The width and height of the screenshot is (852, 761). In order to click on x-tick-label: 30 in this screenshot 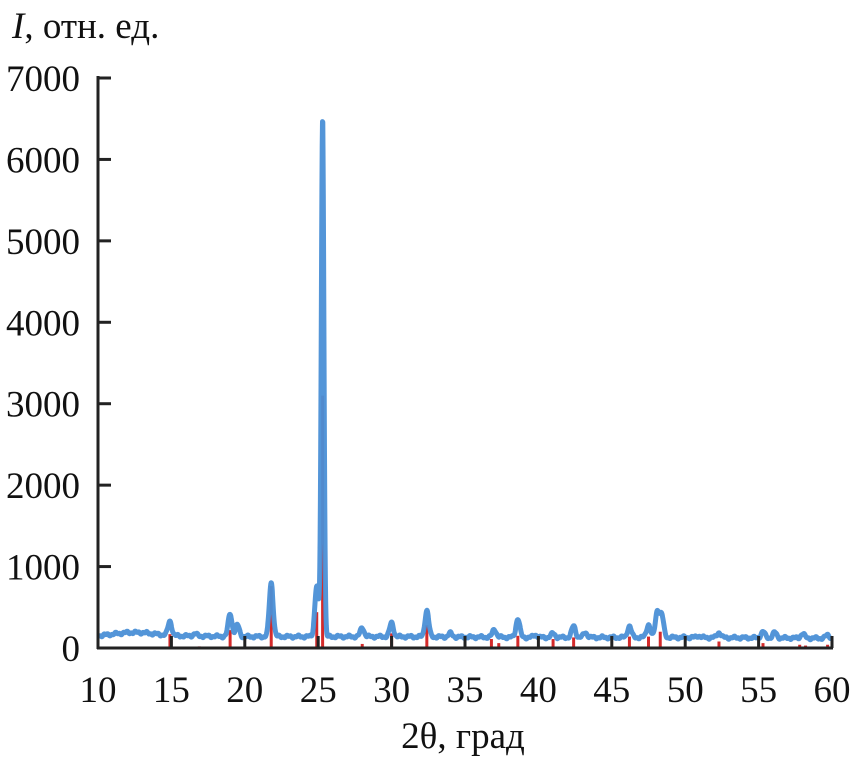, I will do `click(391, 690)`.